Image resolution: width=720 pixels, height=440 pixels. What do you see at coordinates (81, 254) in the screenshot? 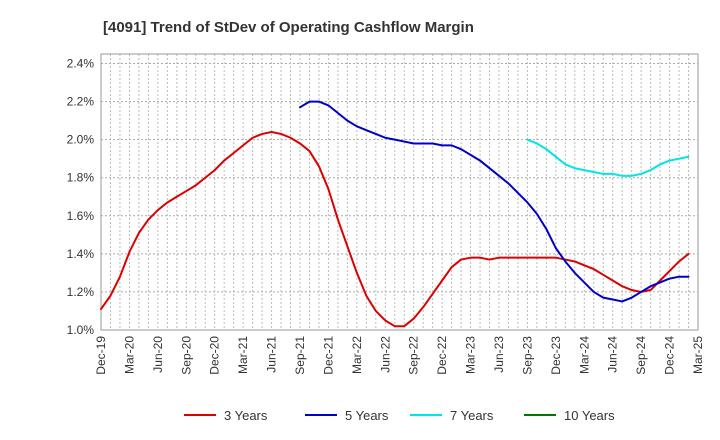
I see `y-tick-label: 1.4%` at bounding box center [81, 254].